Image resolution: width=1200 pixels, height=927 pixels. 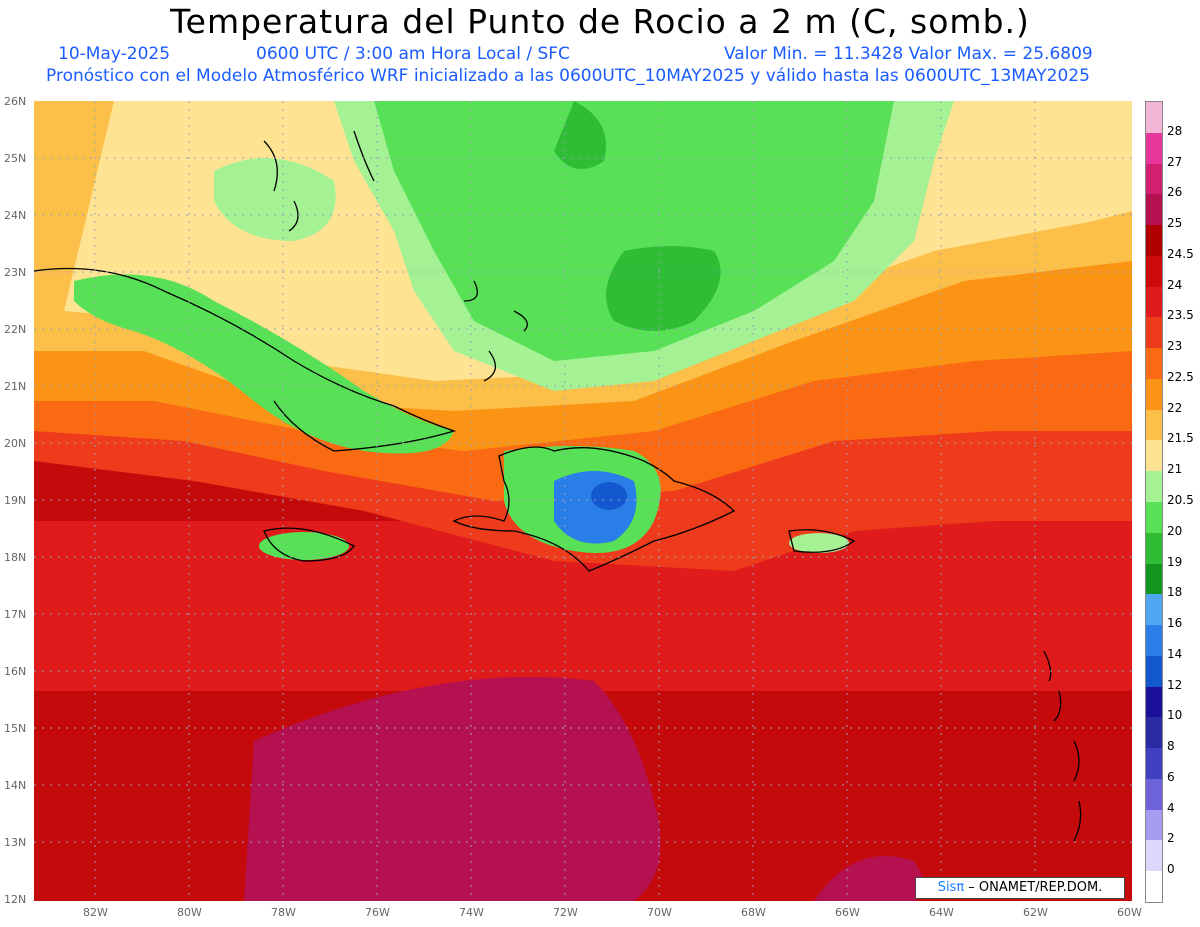 What do you see at coordinates (1175, 161) in the screenshot?
I see `colorbar-label: 27` at bounding box center [1175, 161].